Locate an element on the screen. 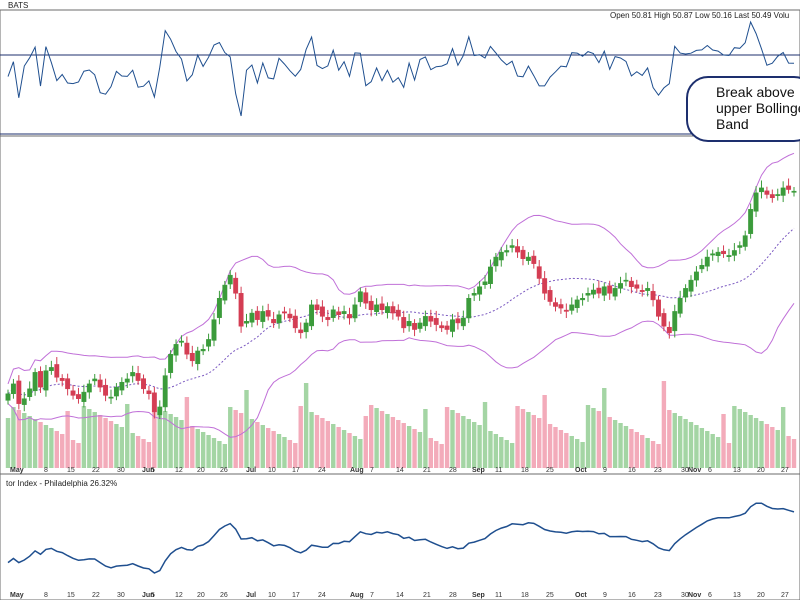 Image resolution: width=800 pixels, height=600 pixels. chart-symbol: BATS is located at coordinates (18, 5).